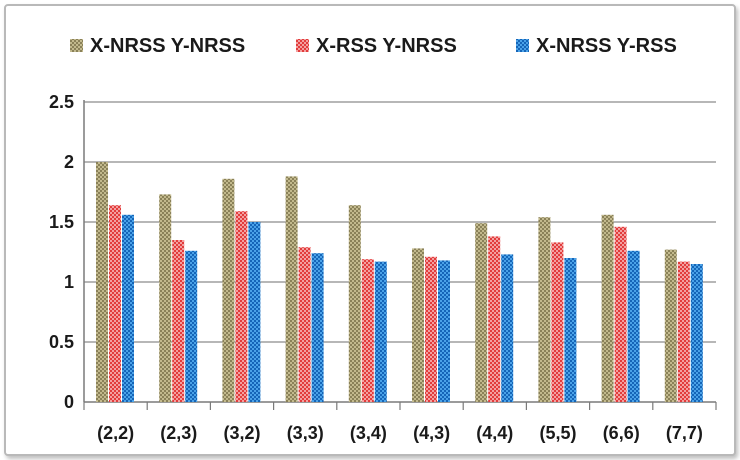 The height and width of the screenshot is (460, 740). I want to click on y-tick-label: 1.5, so click(61, 222).